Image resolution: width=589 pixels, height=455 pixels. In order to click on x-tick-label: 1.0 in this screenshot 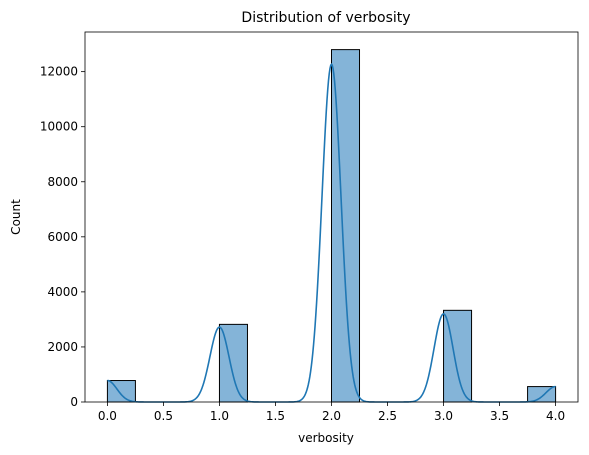, I will do `click(219, 416)`.